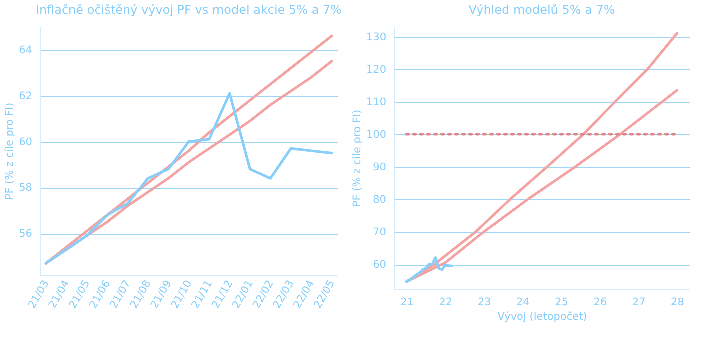  What do you see at coordinates (379, 232) in the screenshot?
I see `y-tick-label: 70` at bounding box center [379, 232].